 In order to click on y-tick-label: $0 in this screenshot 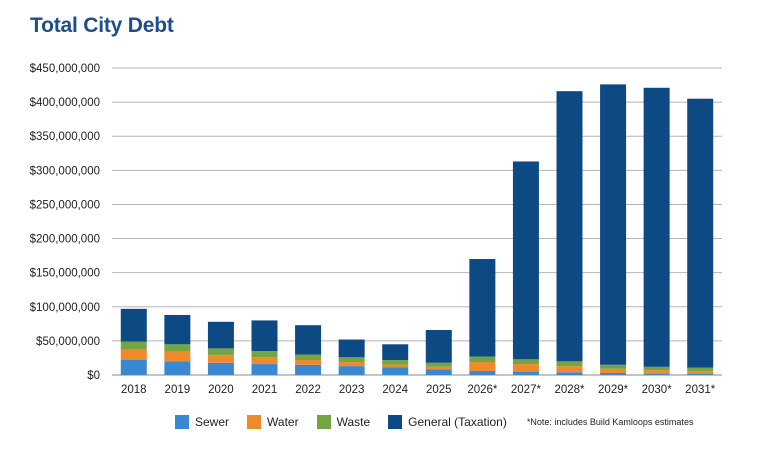, I will do `click(93, 376)`.